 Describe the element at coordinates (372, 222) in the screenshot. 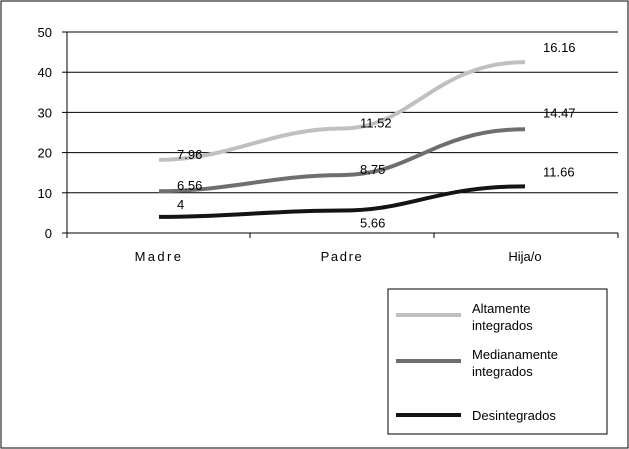

I see `data-label: 5.66` at that location.